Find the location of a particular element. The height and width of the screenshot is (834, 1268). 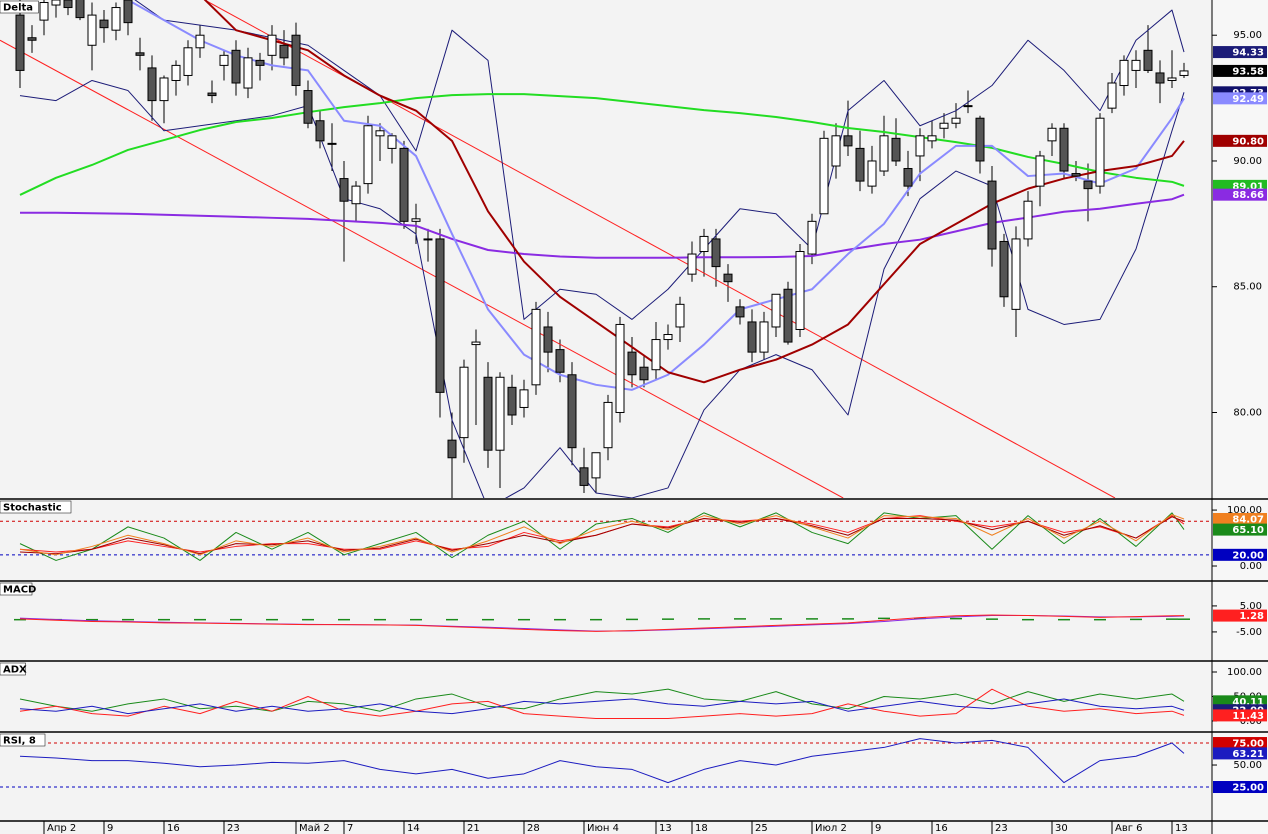

y-tick-label: 80.00 is located at coordinates (1247, 412).